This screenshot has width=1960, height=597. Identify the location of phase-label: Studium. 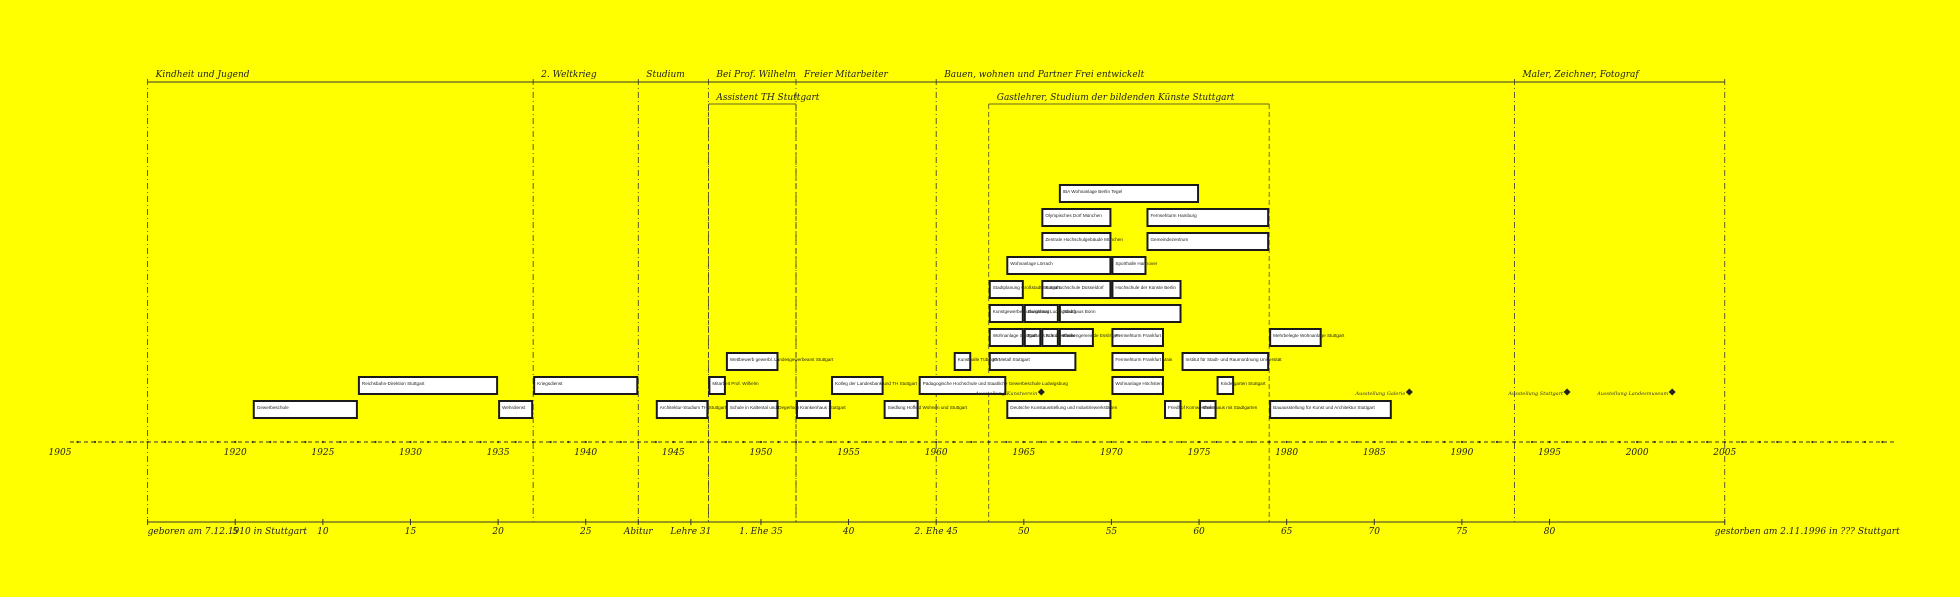
(665, 75).